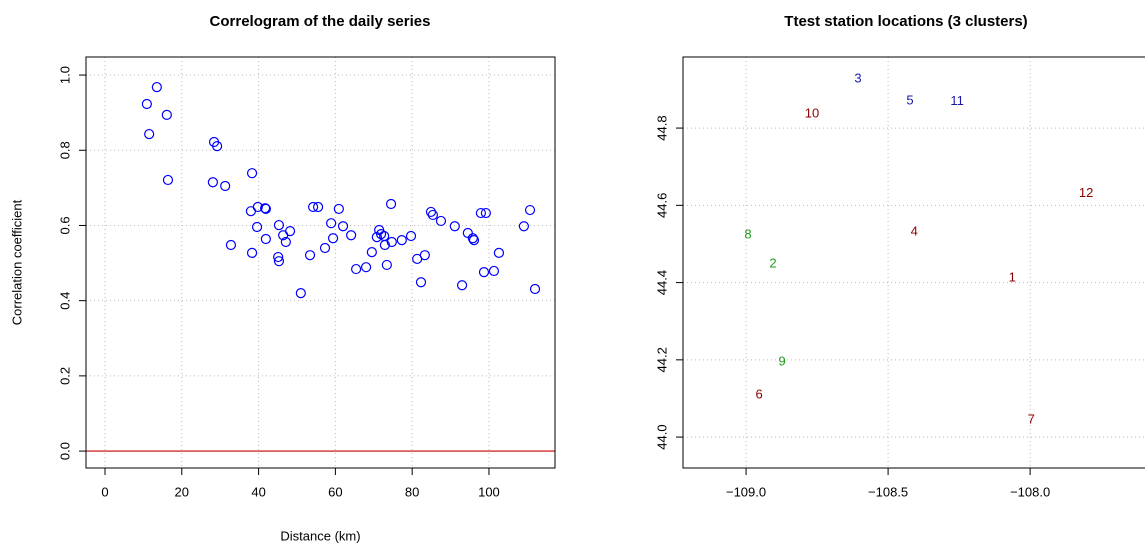  I want to click on y-tick-label: 44.2, so click(661, 359).